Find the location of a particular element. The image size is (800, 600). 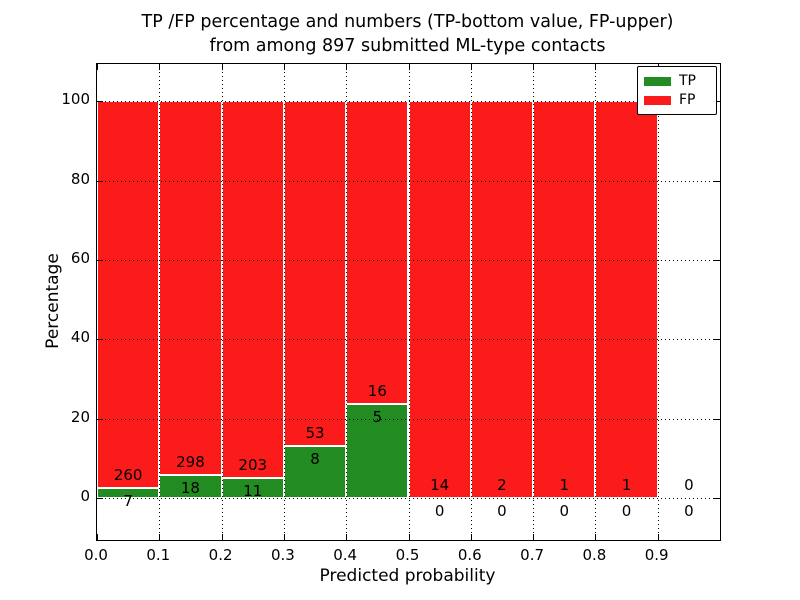

fp-count-label: 298 is located at coordinates (190, 462).